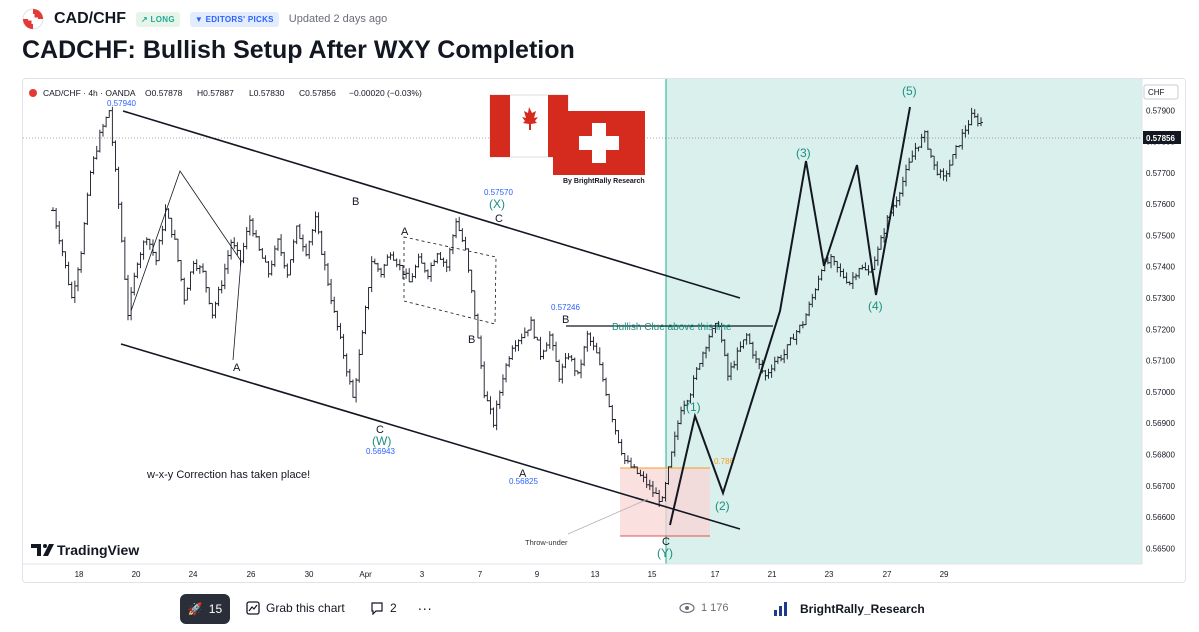  What do you see at coordinates (471, 340) in the screenshot?
I see `wave-label-b2: B` at bounding box center [471, 340].